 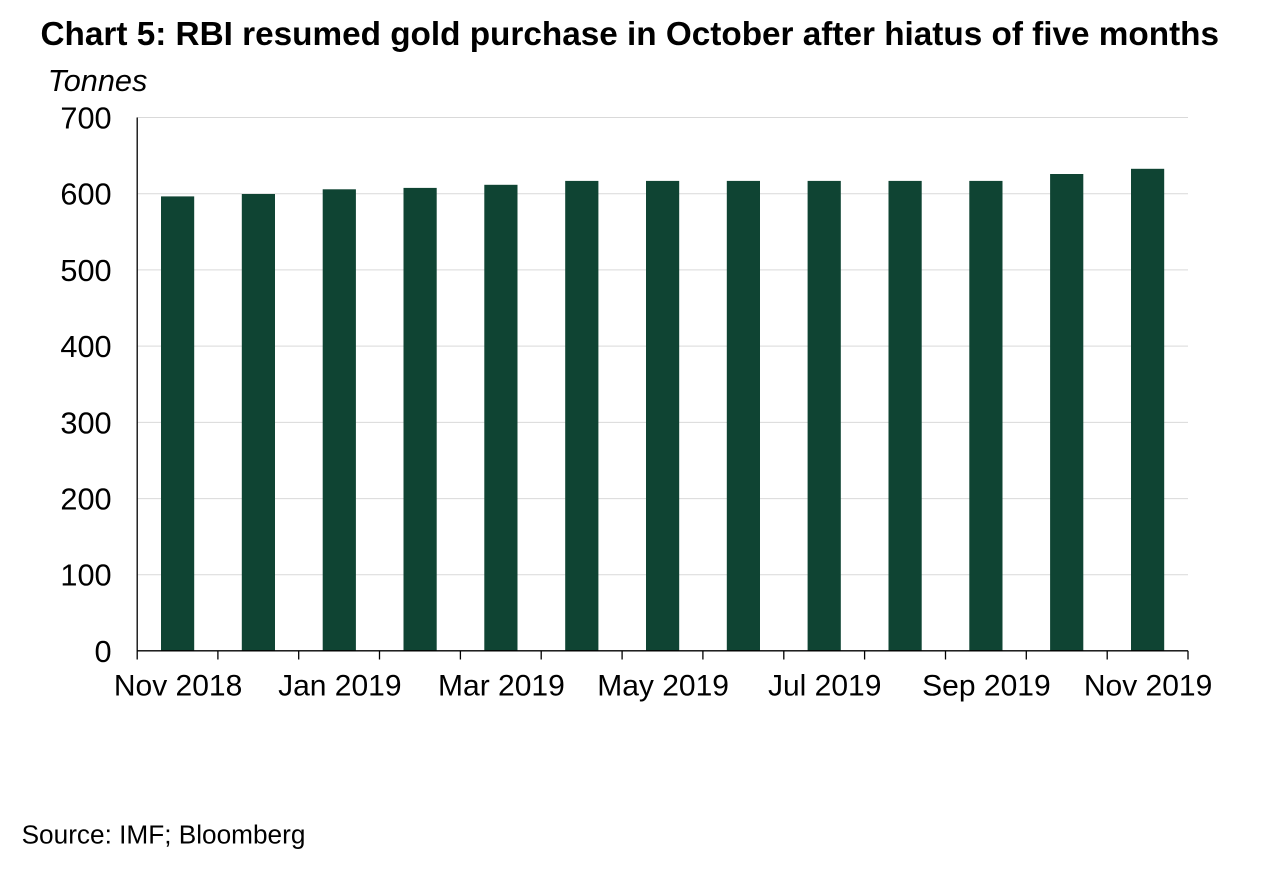 What do you see at coordinates (103, 651) in the screenshot?
I see `svg-text: 0` at bounding box center [103, 651].